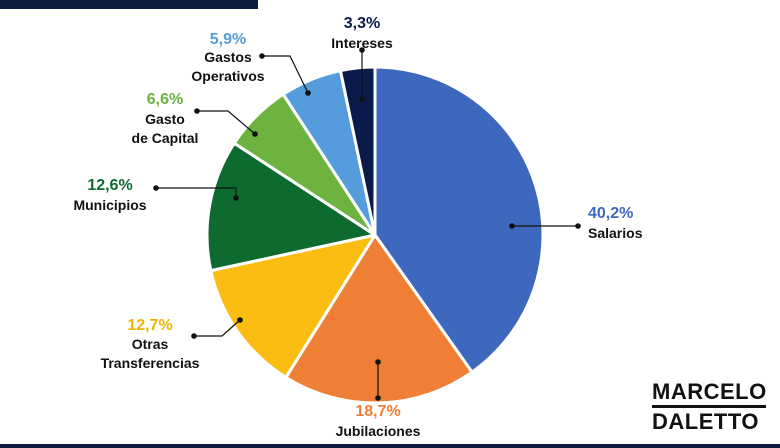  Describe the element at coordinates (390, 446) in the screenshot. I see `bottom-accent-bar` at that location.